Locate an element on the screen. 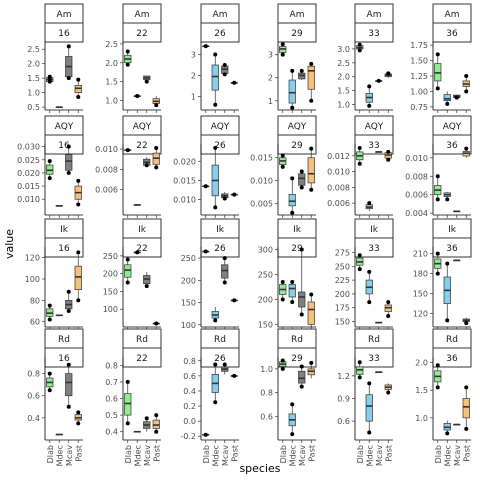  y-tick-label: 1.2 is located at coordinates (343, 376).